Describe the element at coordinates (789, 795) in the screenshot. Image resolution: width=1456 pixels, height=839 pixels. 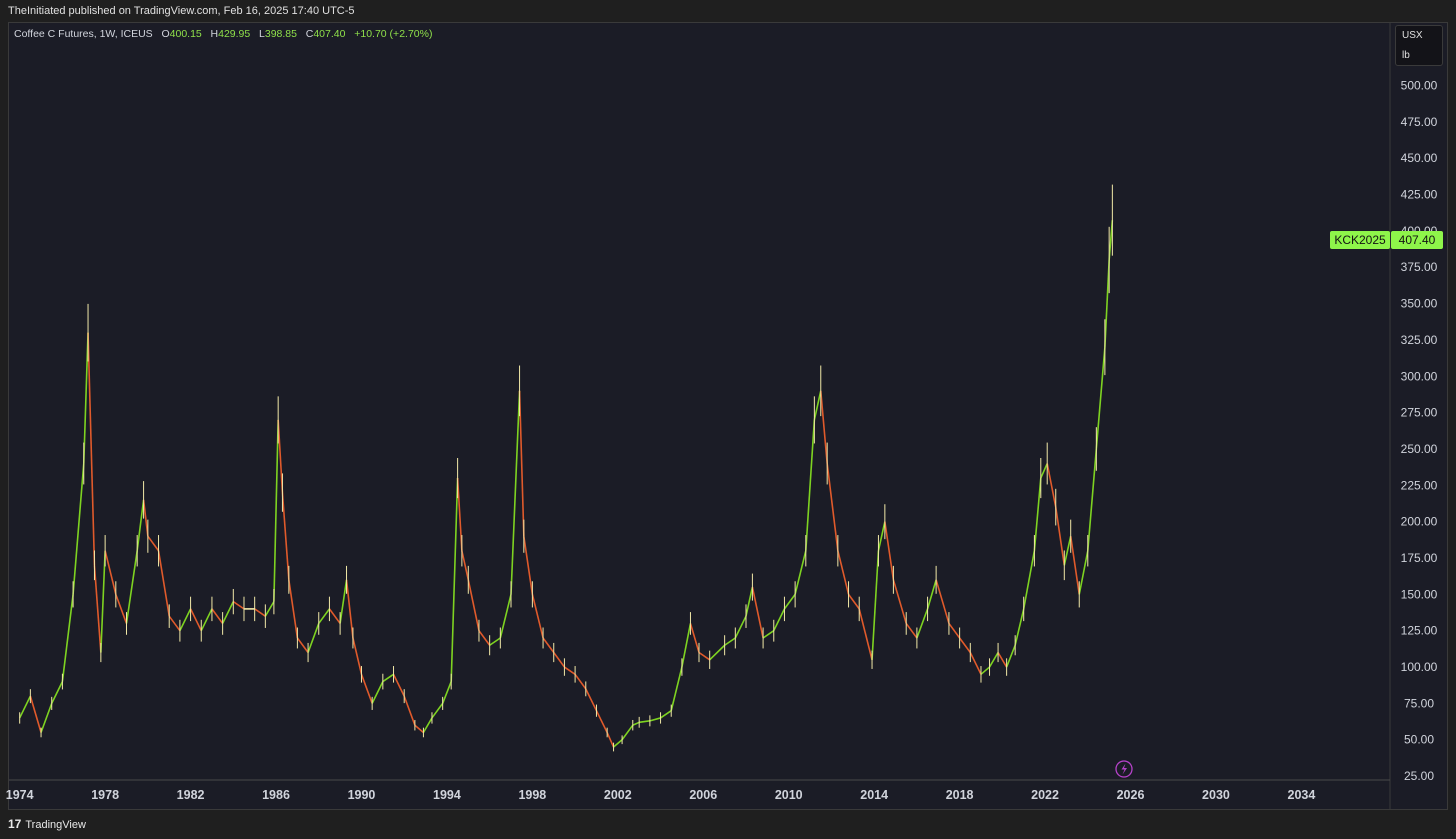
I see `x-tick-label: 2010` at that location.